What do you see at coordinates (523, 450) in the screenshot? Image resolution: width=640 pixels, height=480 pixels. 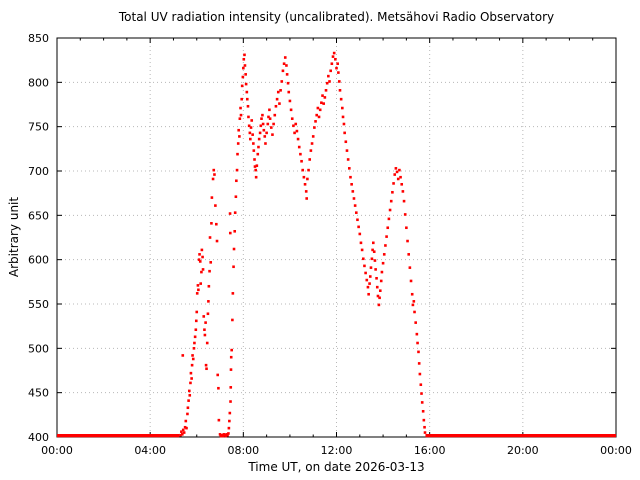 I see `x-tick-label: 20:00` at bounding box center [523, 450].